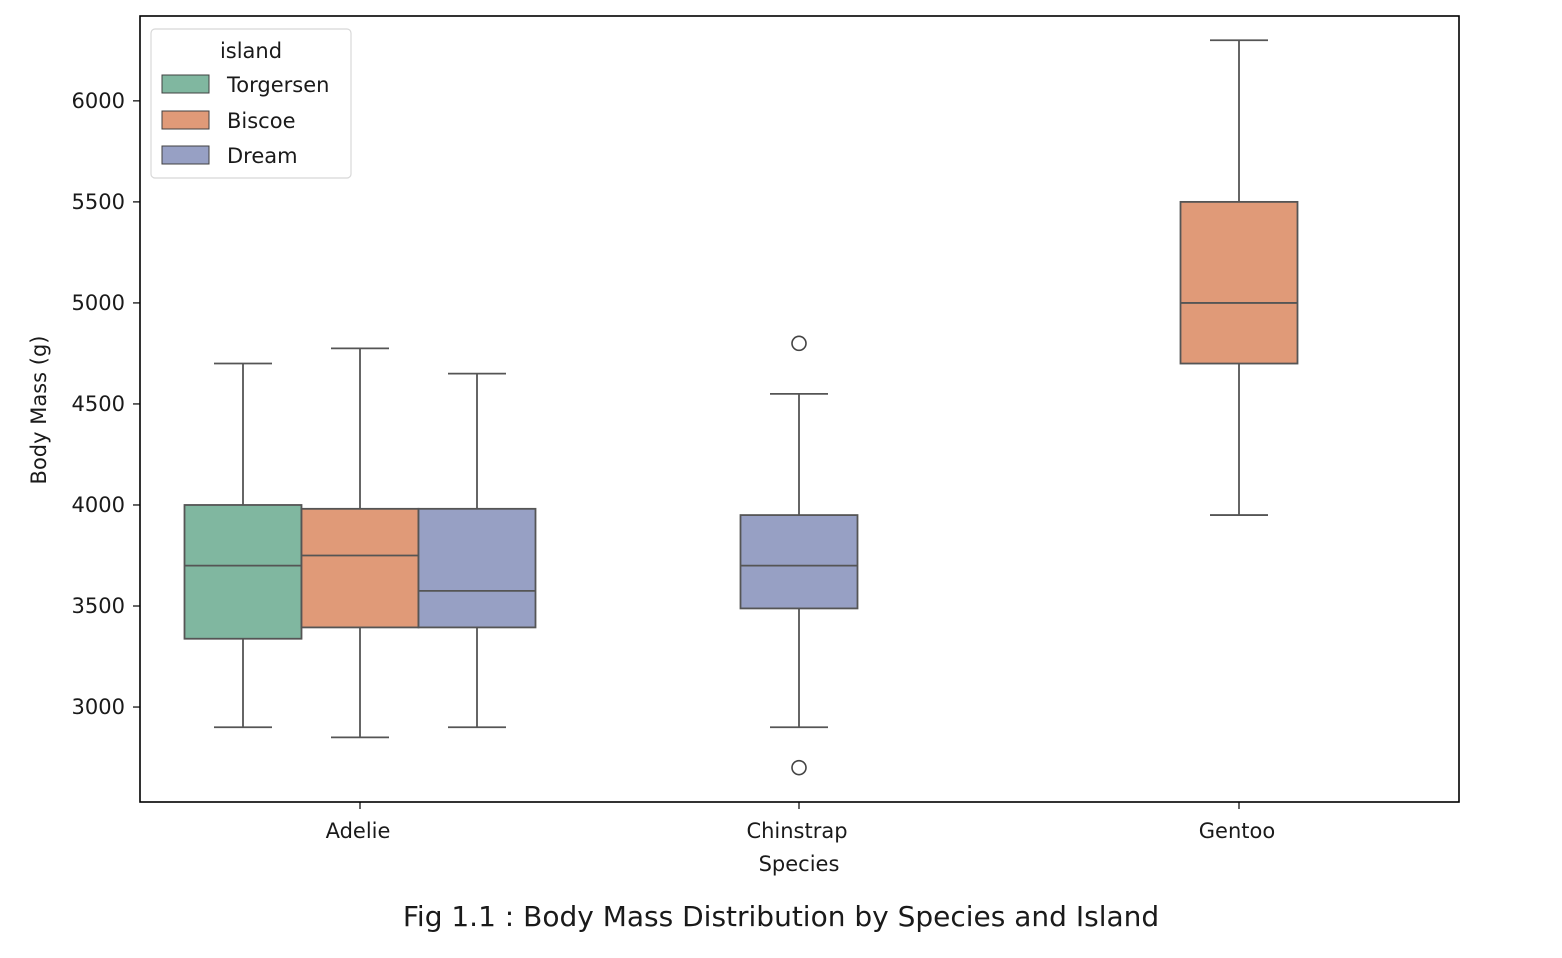 This screenshot has height=958, width=1562. I want to click on box-chinstrap-dream, so click(799, 555).